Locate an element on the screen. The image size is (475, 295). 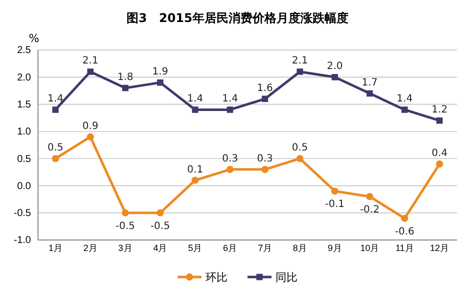
data-label: 0.1 is located at coordinates (195, 170).